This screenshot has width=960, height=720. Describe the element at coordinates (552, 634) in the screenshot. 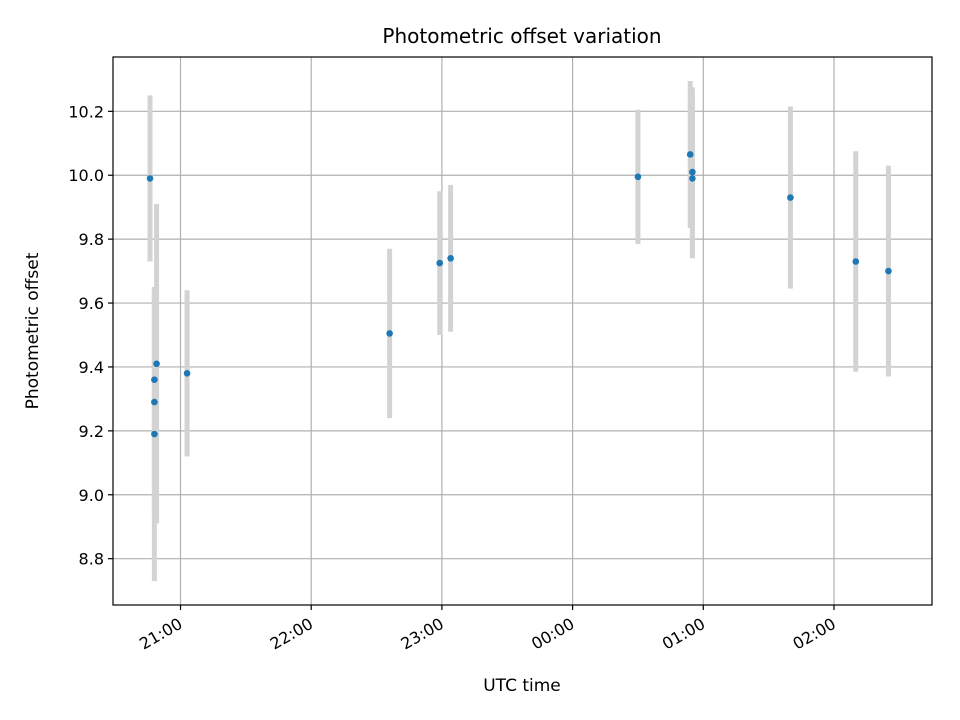

I see `x-tick-label: 00:00` at that location.